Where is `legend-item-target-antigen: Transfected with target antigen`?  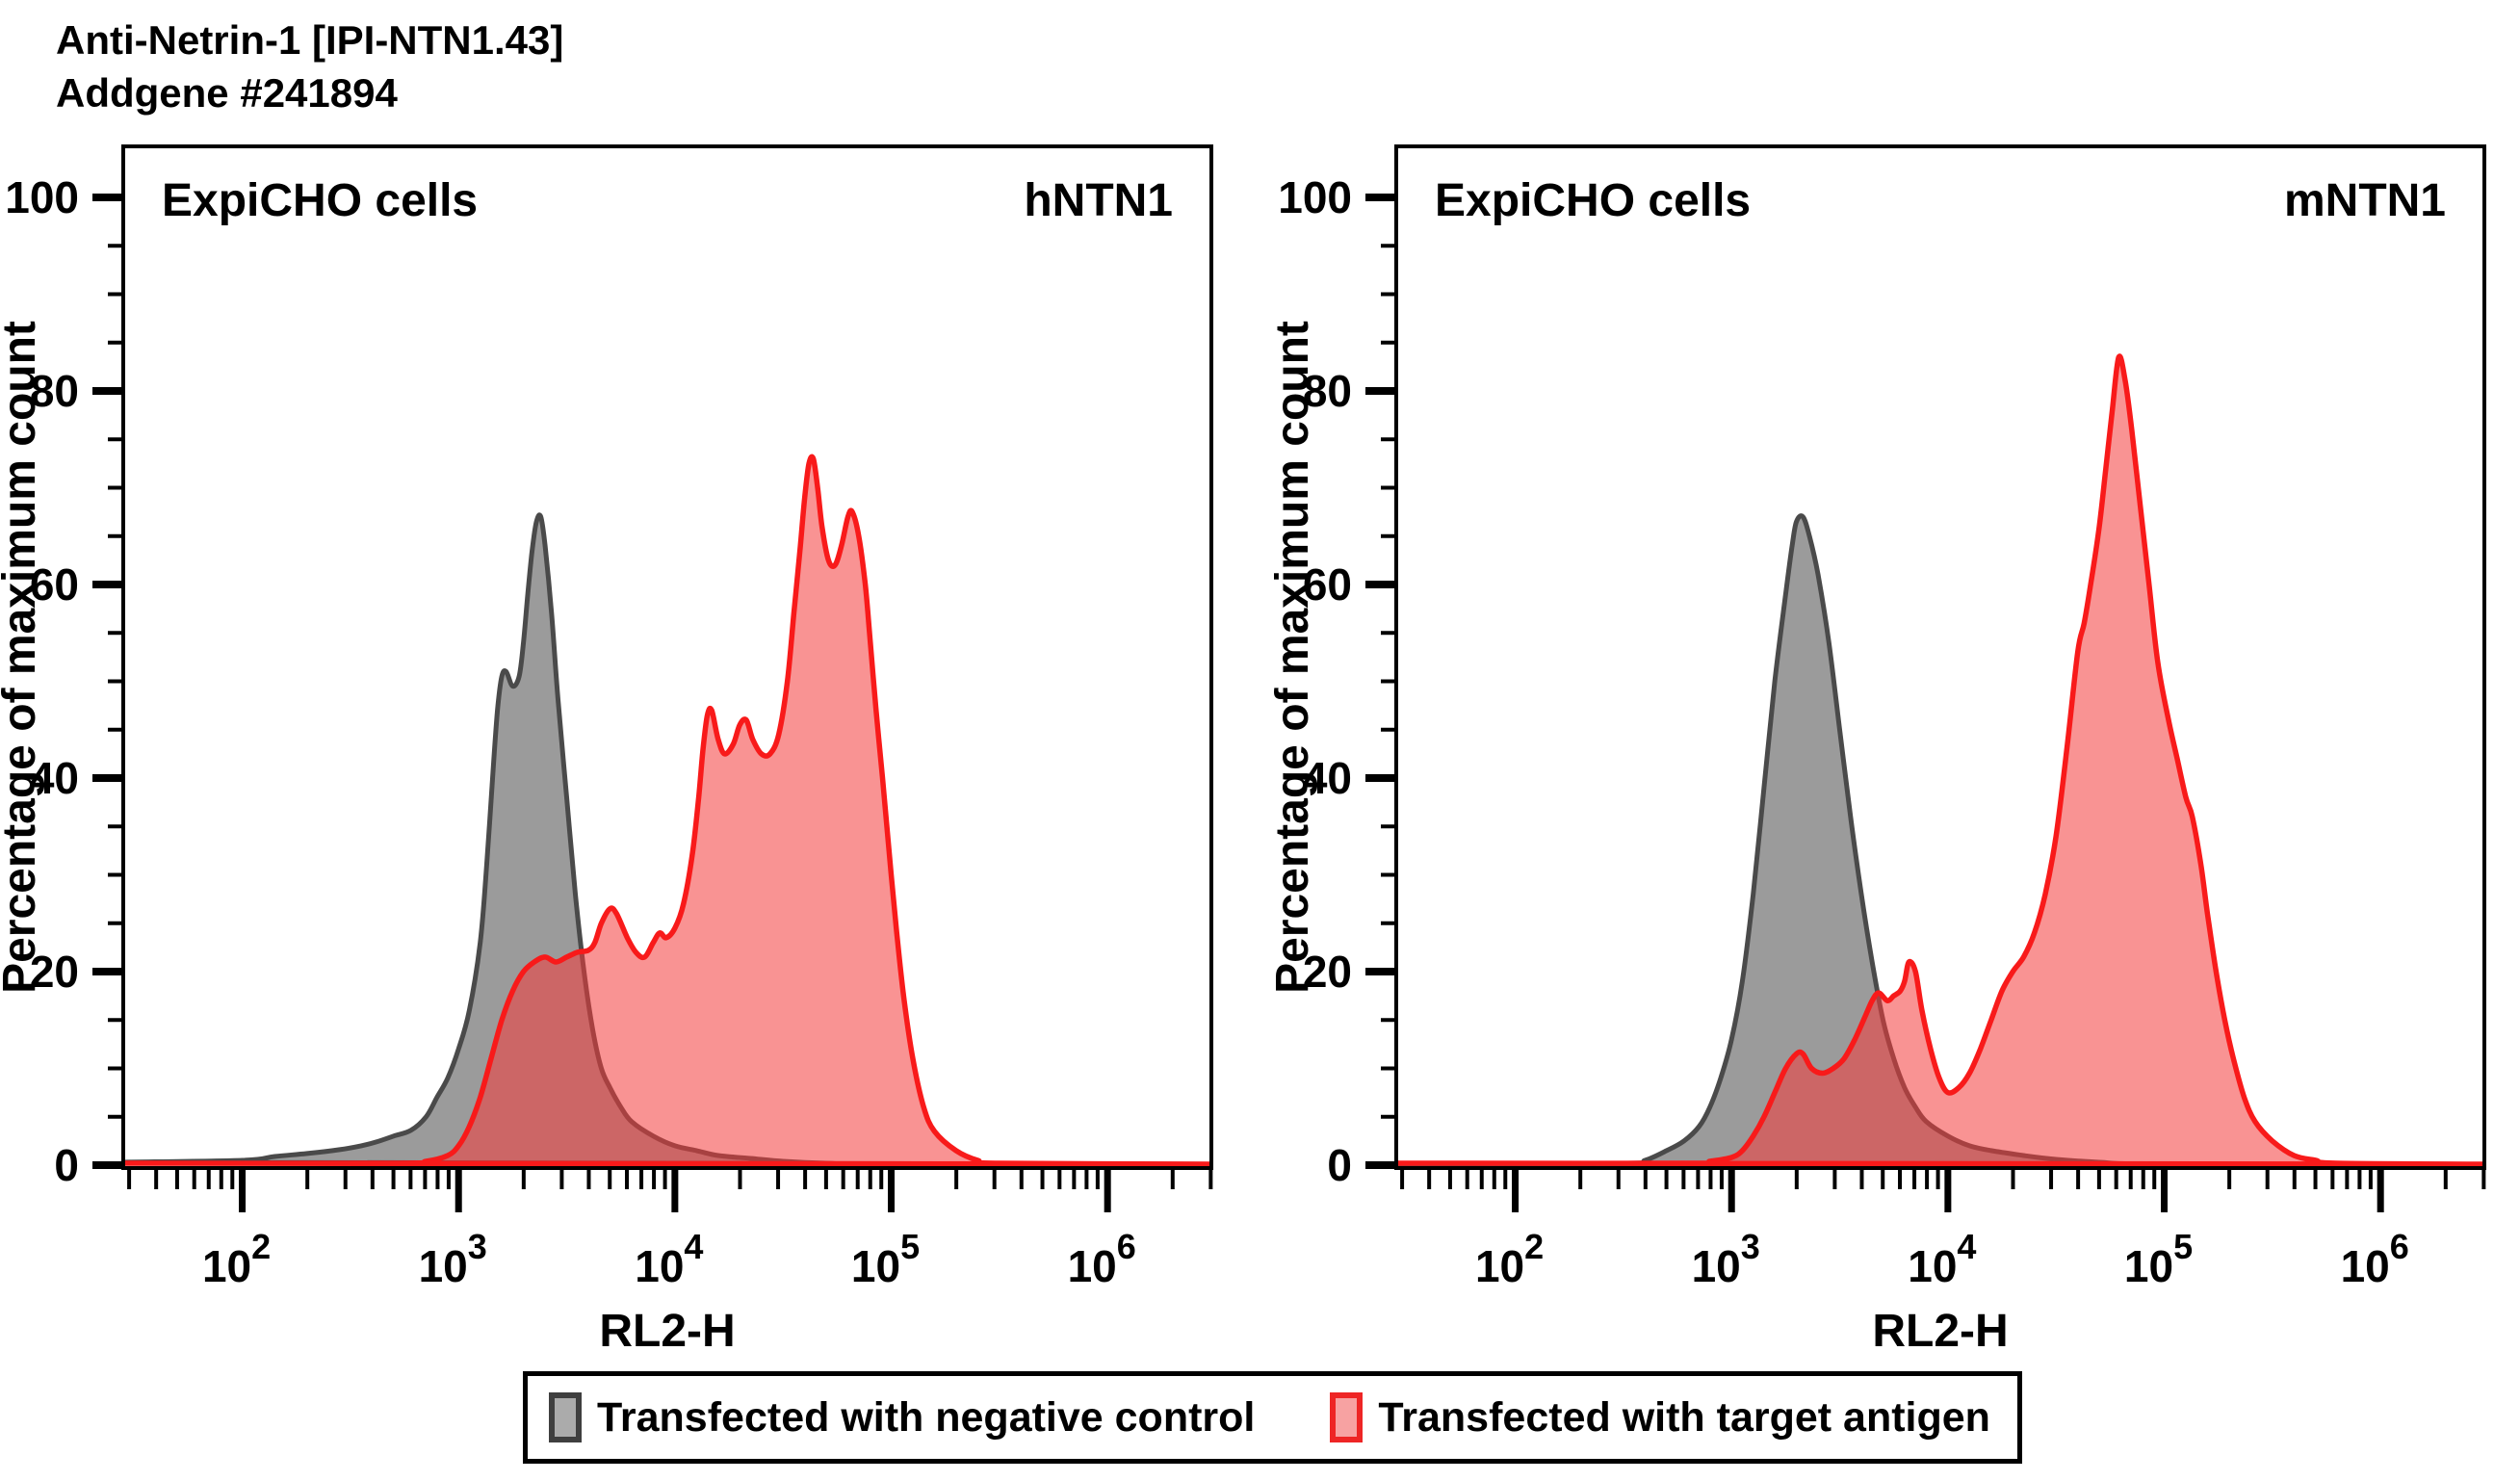 legend-item-target-antigen: Transfected with target antigen is located at coordinates (1660, 1417).